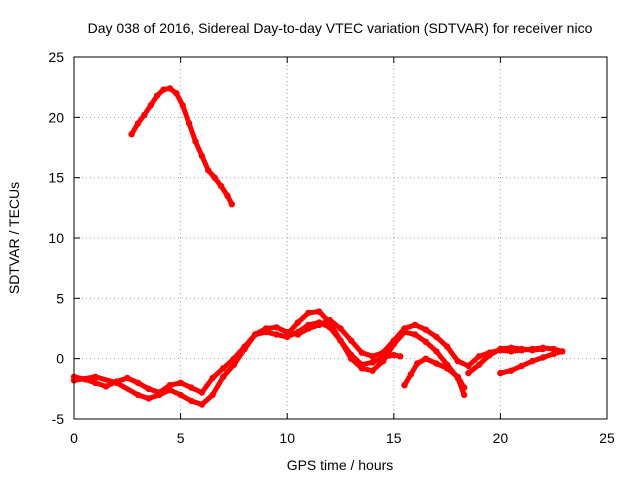 The width and height of the screenshot is (640, 480). What do you see at coordinates (56, 178) in the screenshot?
I see `y-tick-label-4: 15` at bounding box center [56, 178].